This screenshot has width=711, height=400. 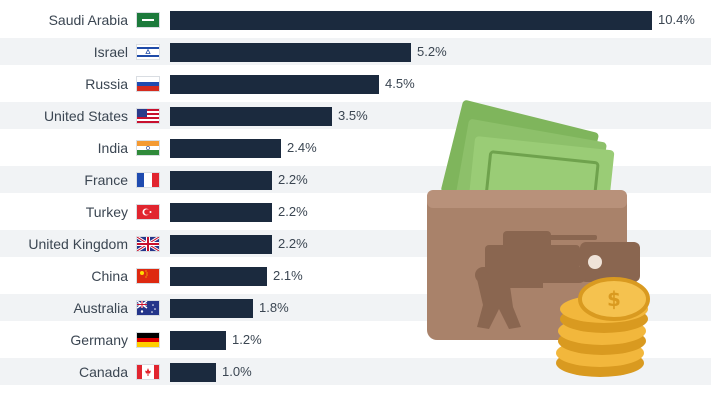 I want to click on category-label: Turkey, so click(x=106, y=212).